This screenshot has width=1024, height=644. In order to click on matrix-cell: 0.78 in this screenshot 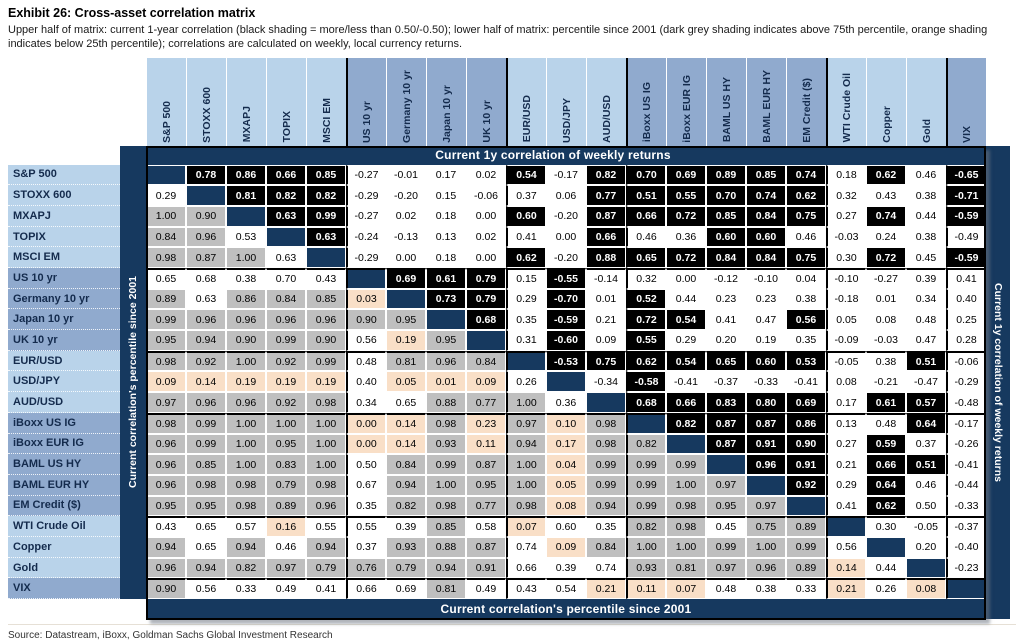, I will do `click(206, 175)`.